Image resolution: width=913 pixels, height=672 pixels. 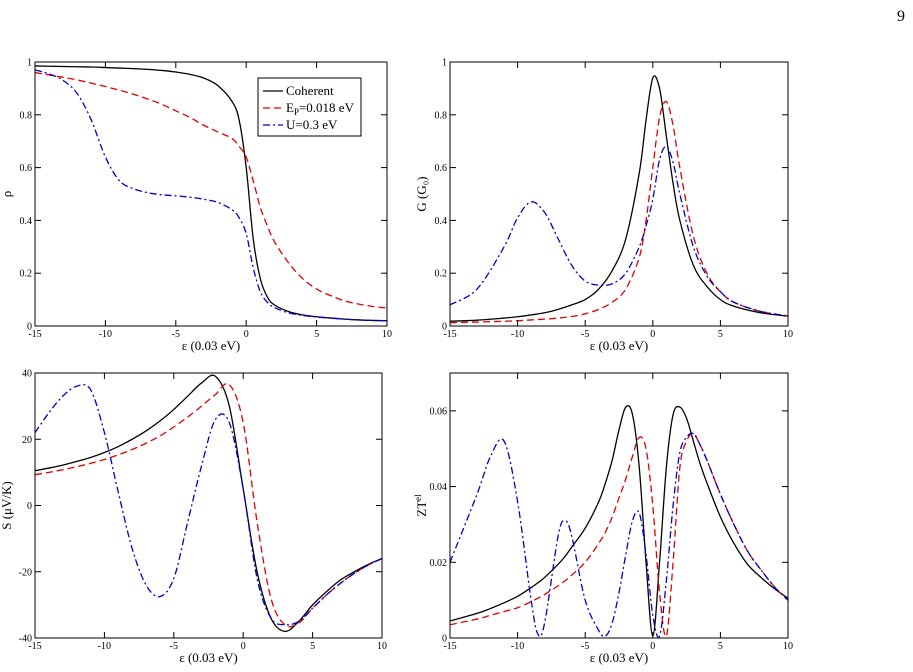 What do you see at coordinates (7, 194) in the screenshot?
I see `y-axis-label: ρ` at bounding box center [7, 194].